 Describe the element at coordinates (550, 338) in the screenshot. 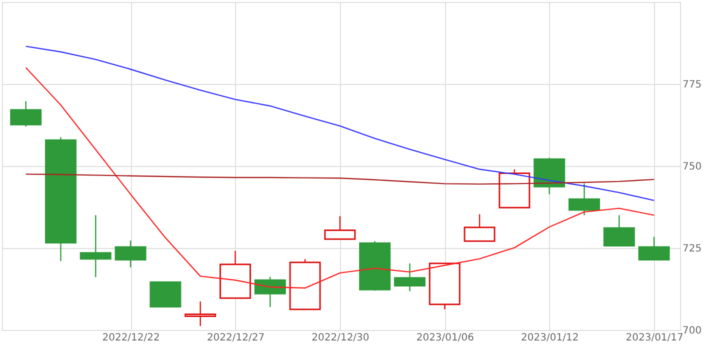

I see `x-tick-label: 2023/01/12` at that location.